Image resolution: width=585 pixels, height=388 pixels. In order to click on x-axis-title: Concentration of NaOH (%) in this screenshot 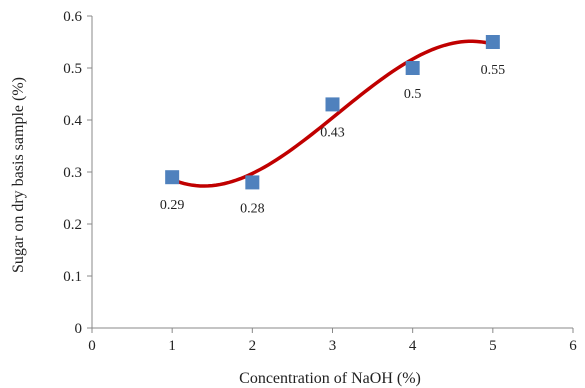, I will do `click(330, 378)`.